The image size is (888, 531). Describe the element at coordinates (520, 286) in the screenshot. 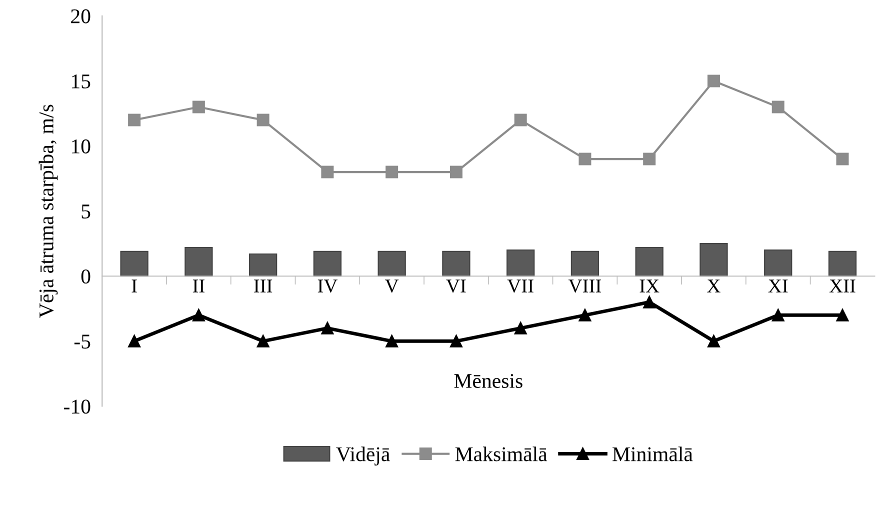

I see `x-tick-label: VII` at that location.